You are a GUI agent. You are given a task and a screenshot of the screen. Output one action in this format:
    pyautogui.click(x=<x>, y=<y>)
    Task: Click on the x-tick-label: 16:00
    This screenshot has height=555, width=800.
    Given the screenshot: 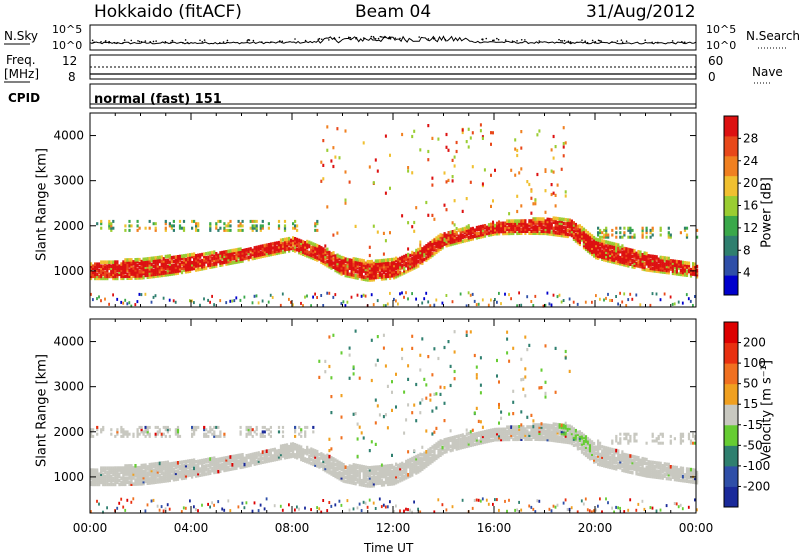 What is the action you would take?
    pyautogui.click(x=494, y=528)
    